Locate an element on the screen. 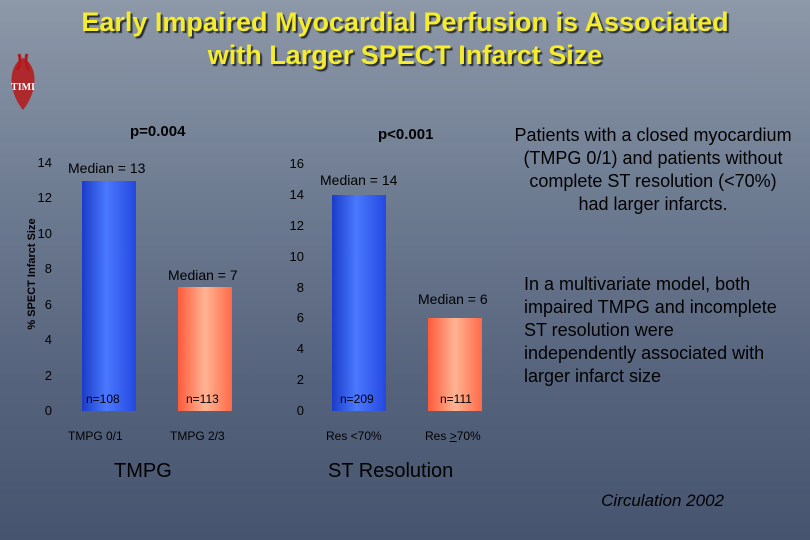  y-tick-label: 16 is located at coordinates (296, 163).